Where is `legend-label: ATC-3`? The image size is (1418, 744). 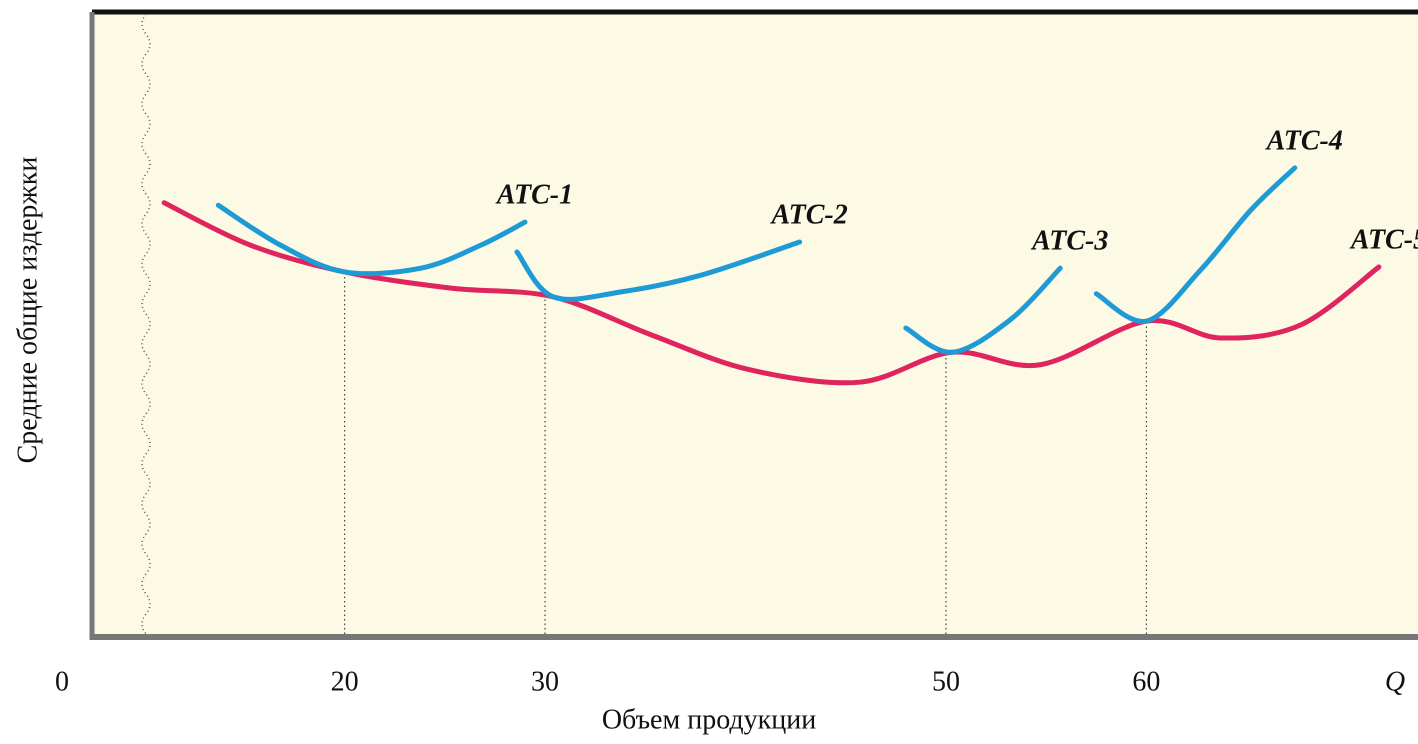
legend-label: ATC-3 is located at coordinates (1069, 241).